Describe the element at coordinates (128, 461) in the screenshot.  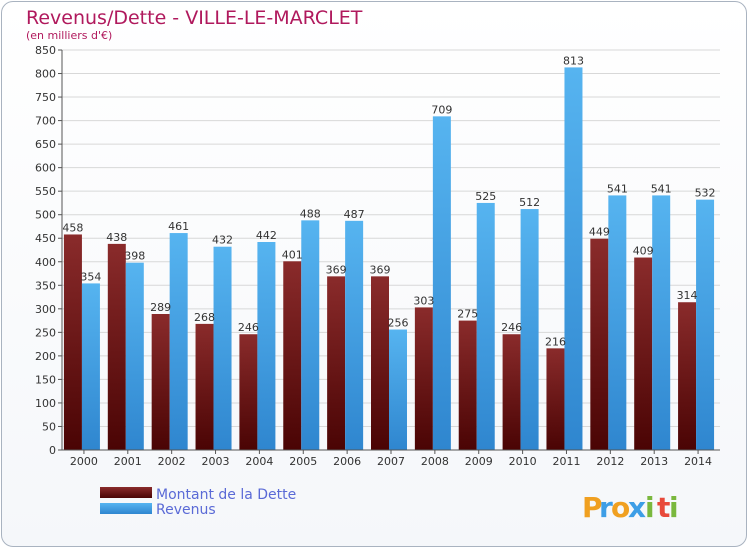
I see `x-tick-label: 2001` at that location.